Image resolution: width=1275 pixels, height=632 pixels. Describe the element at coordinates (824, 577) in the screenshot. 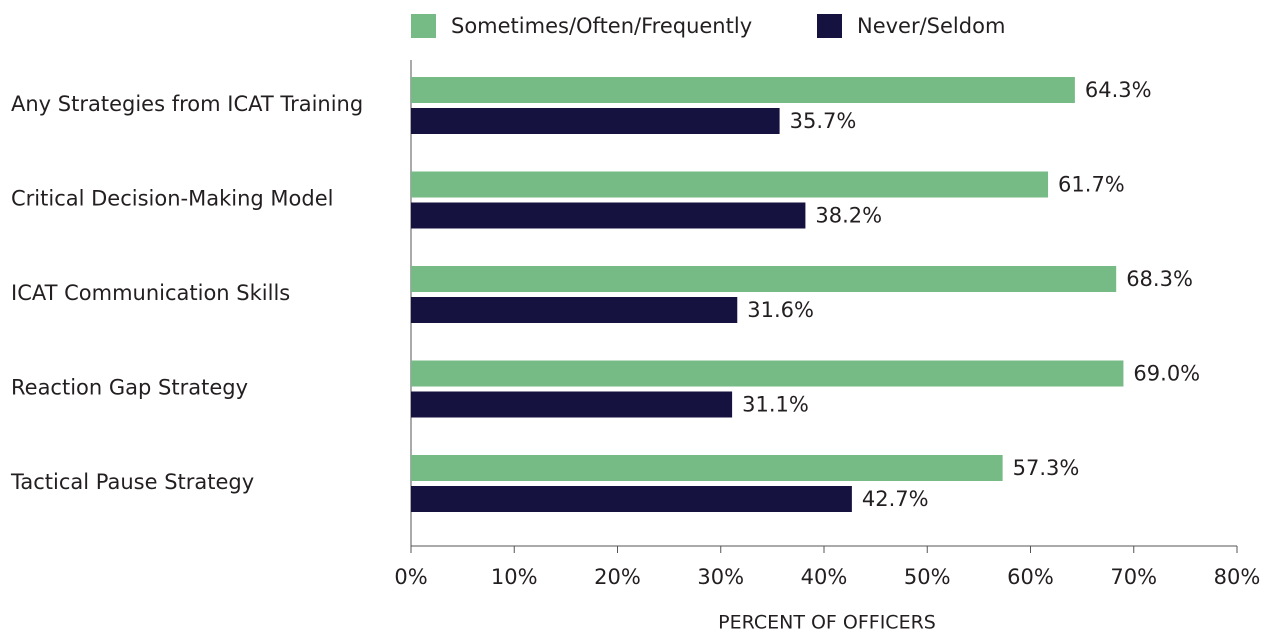

I see `x-tick-label: 40%` at that location.